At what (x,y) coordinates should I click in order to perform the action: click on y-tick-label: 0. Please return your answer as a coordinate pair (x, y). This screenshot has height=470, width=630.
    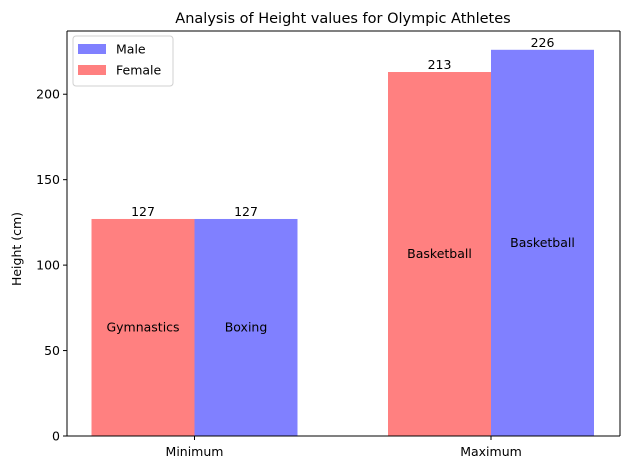
    Looking at the image, I should click on (56, 436).